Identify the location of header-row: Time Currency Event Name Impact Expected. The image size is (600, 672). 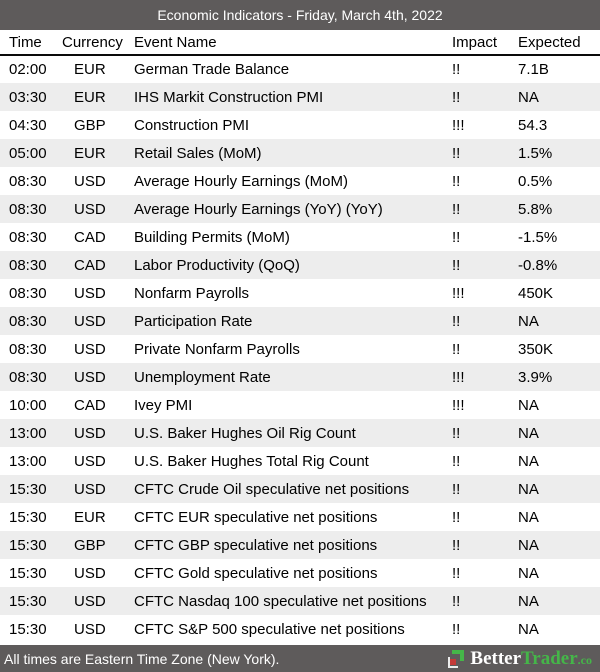
(300, 43).